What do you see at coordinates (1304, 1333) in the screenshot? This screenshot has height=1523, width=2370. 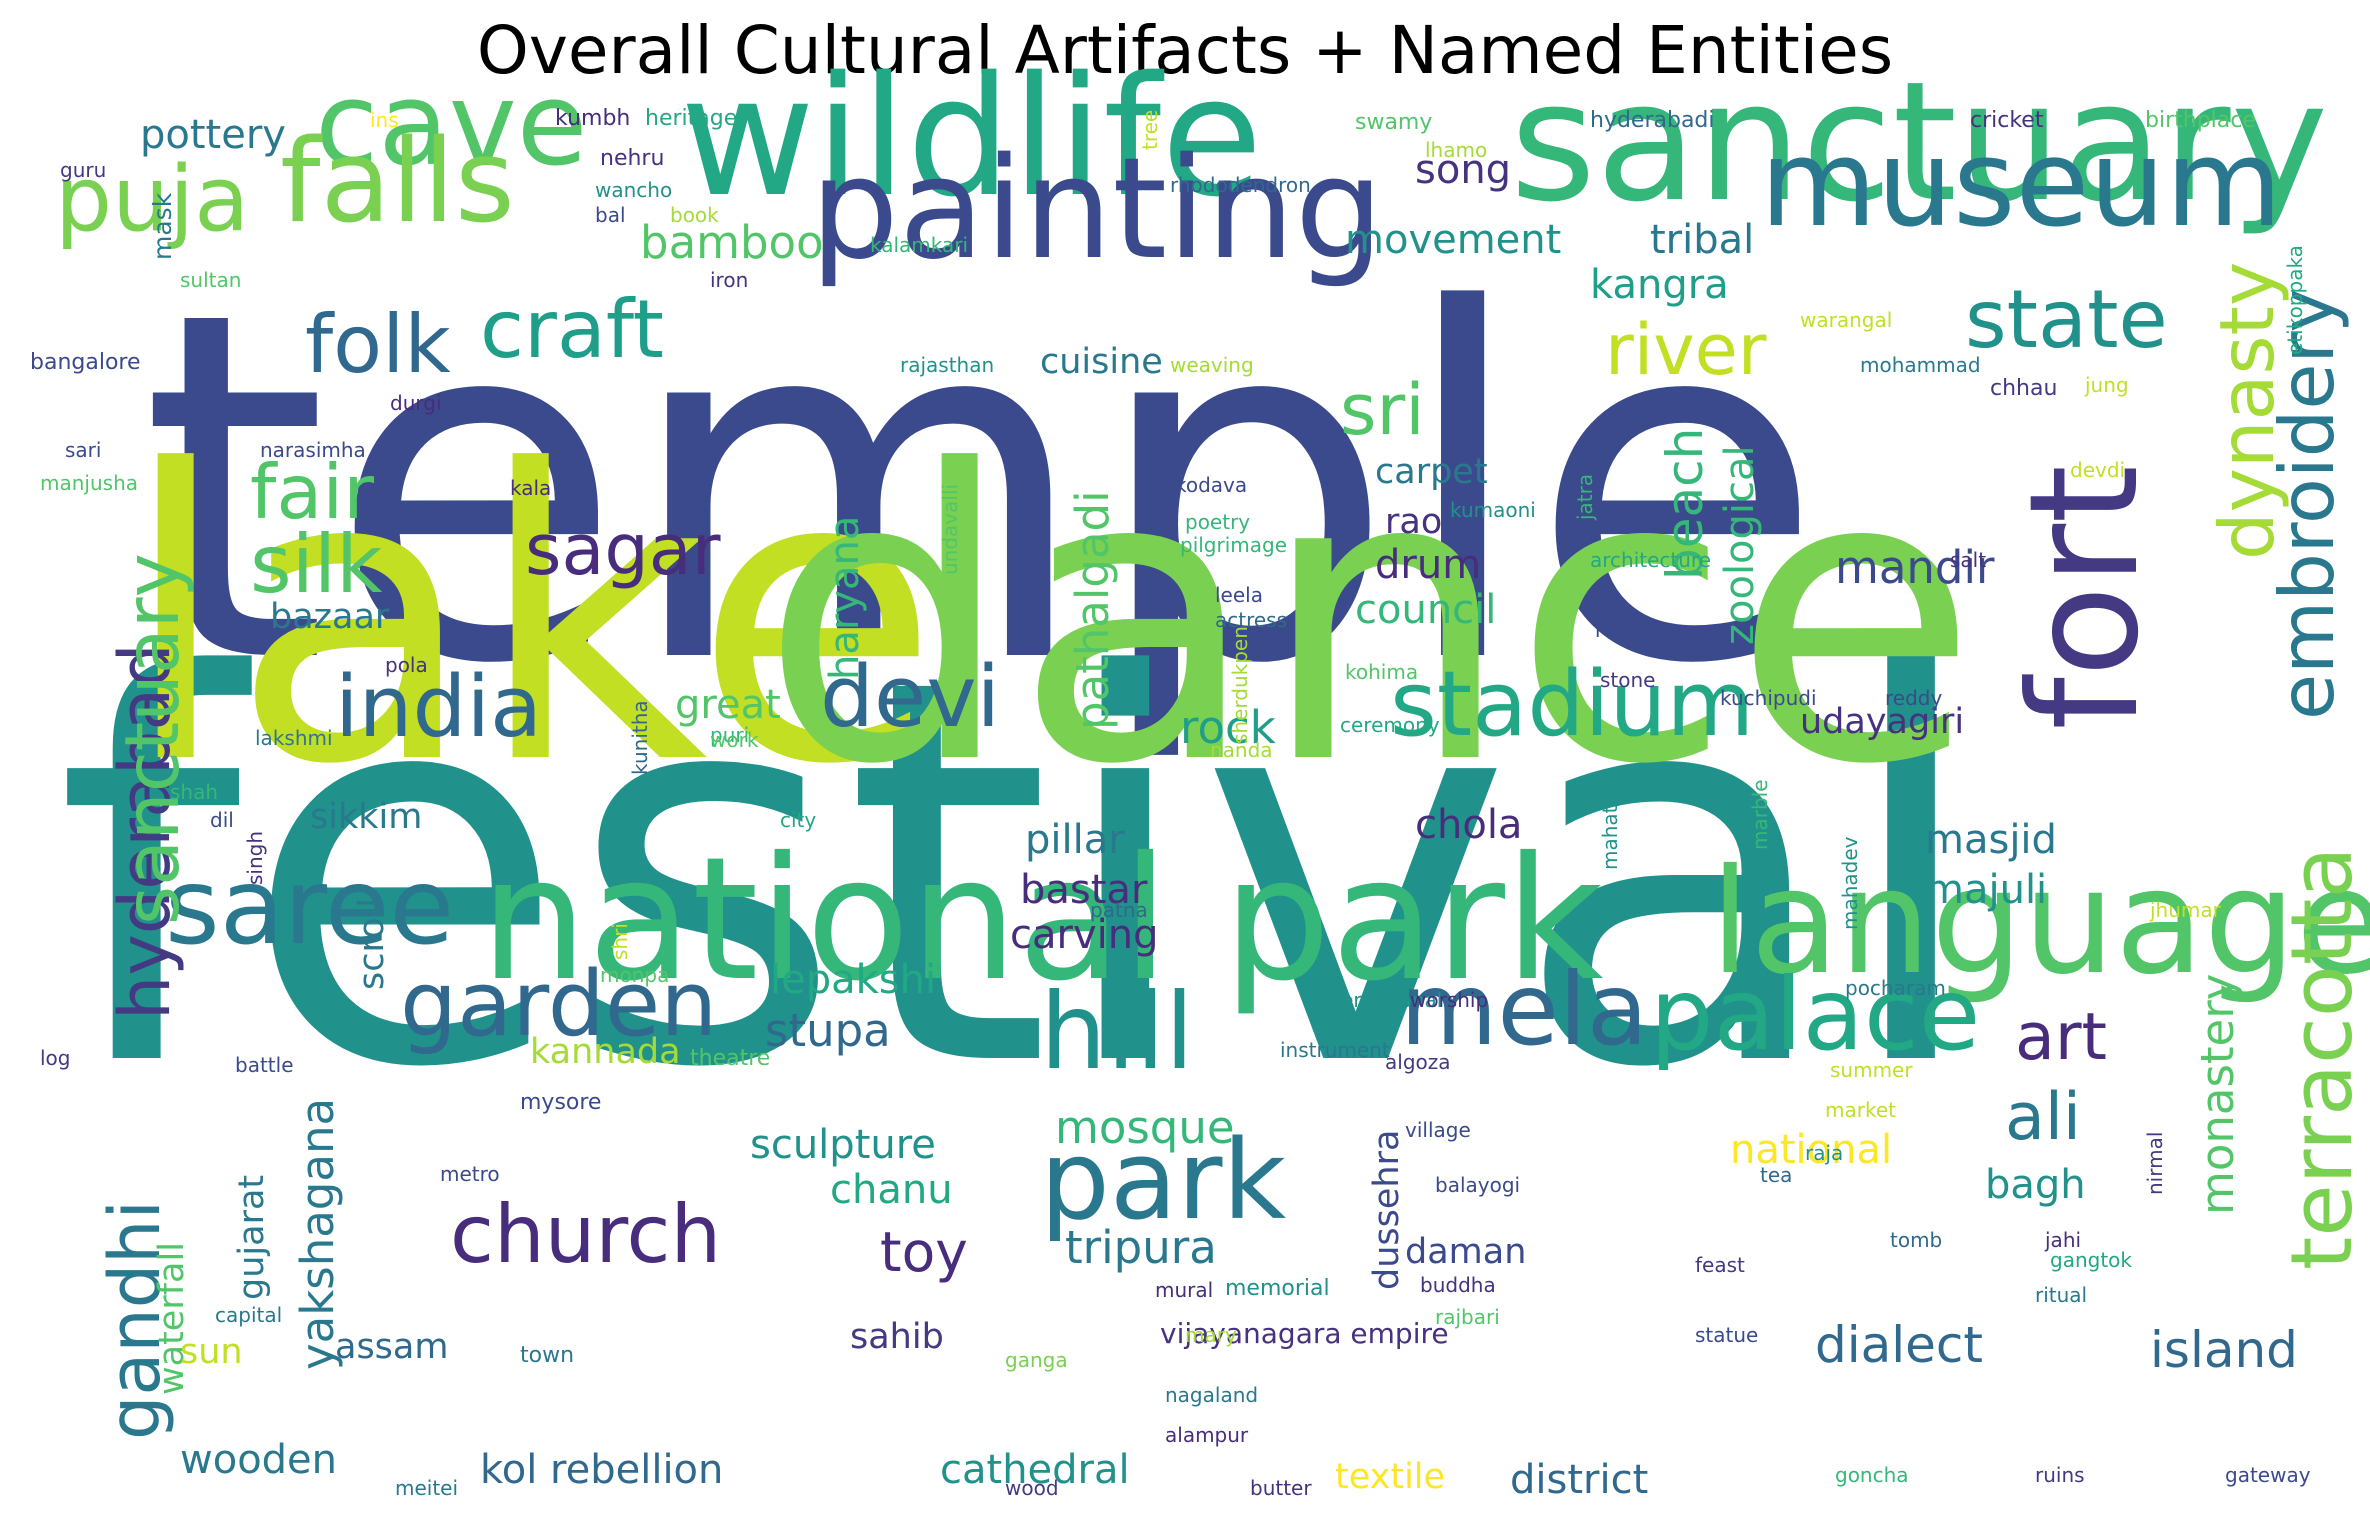 I see `word-vijayanagara-empire: vijayanagara empire` at bounding box center [1304, 1333].